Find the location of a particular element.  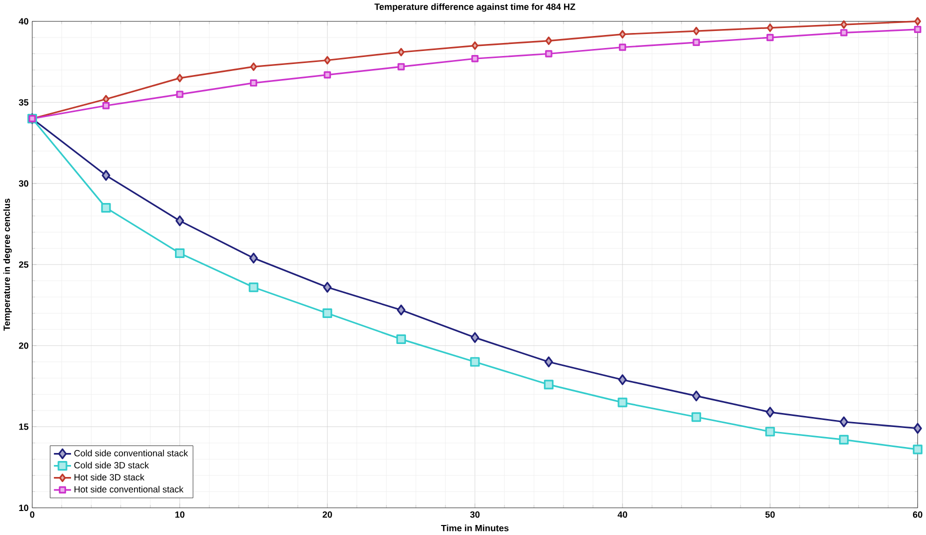

x-tick-label: 0 is located at coordinates (32, 515).